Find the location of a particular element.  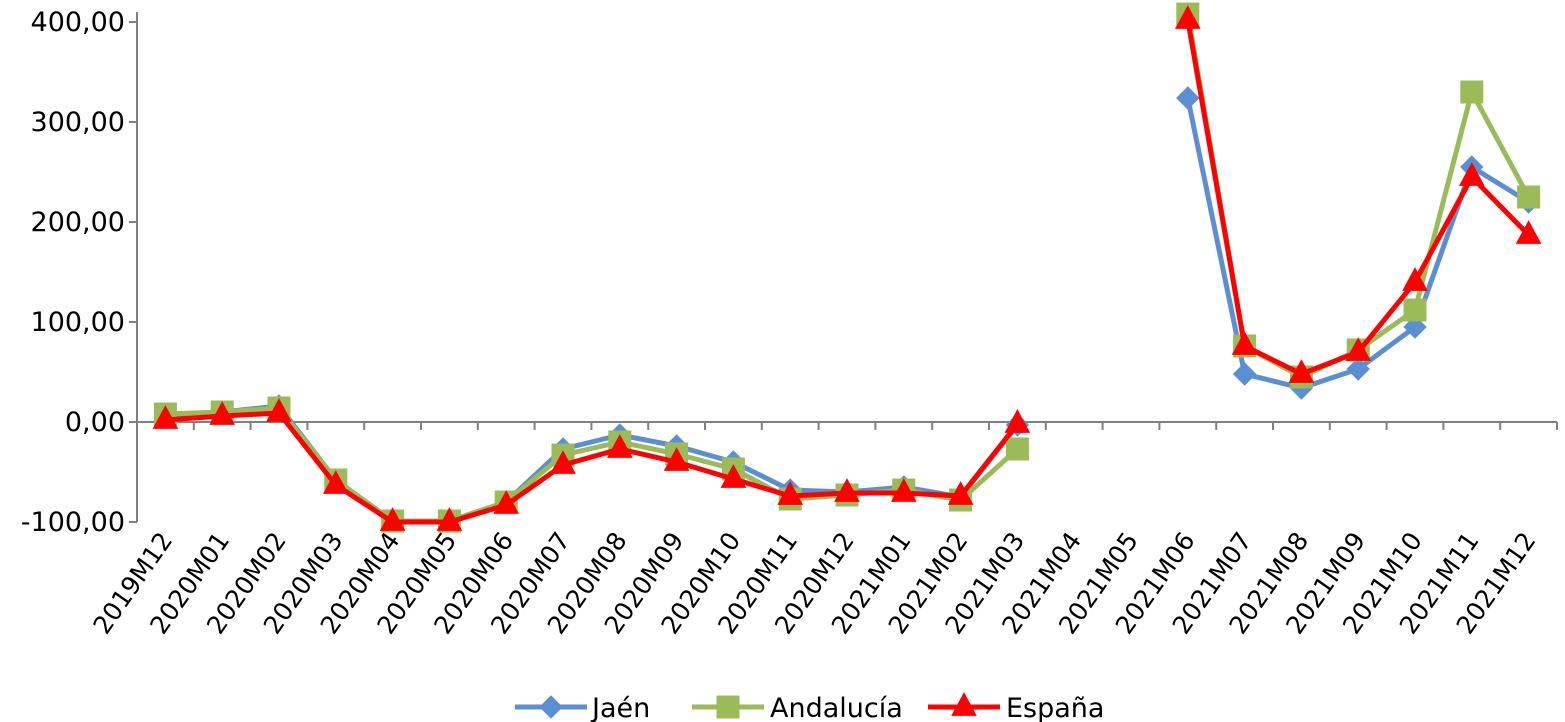

legend-item-jaén: Jaén is located at coordinates (582, 707).